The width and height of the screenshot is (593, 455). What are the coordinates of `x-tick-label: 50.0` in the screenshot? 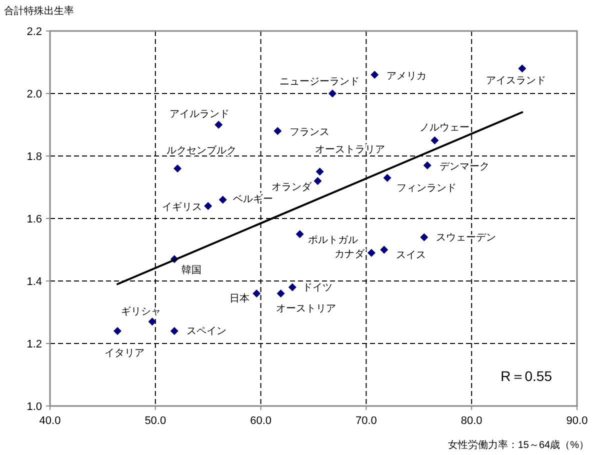 It's located at (155, 421).